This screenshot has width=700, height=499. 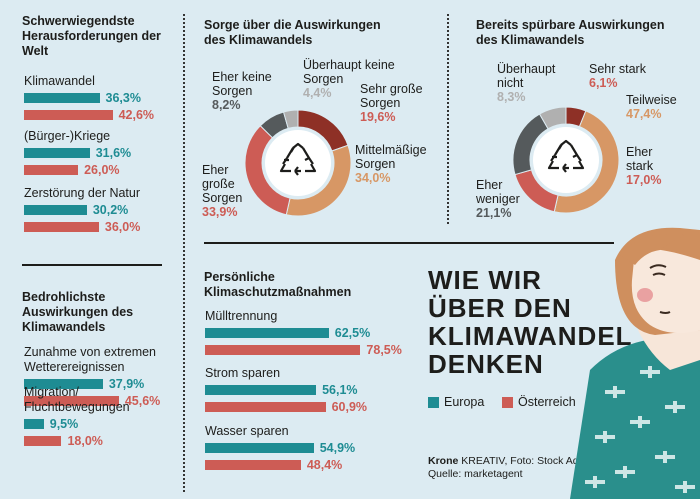 I want to click on category-label: Migration/ Fluchtbewegungen, so click(x=77, y=399).